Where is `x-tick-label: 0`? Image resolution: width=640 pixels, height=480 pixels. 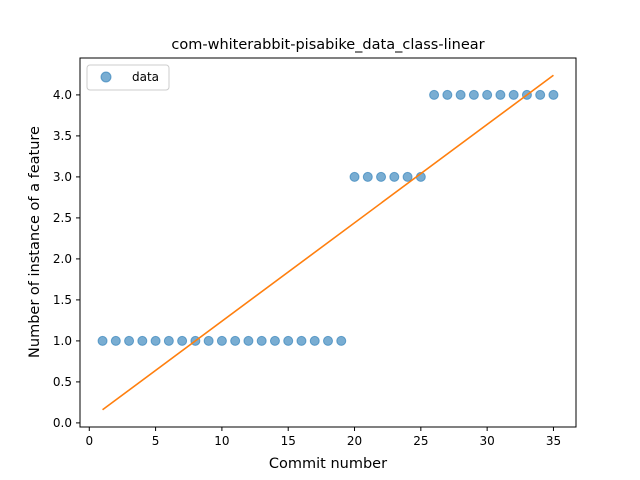 x-tick-label: 0 is located at coordinates (89, 441).